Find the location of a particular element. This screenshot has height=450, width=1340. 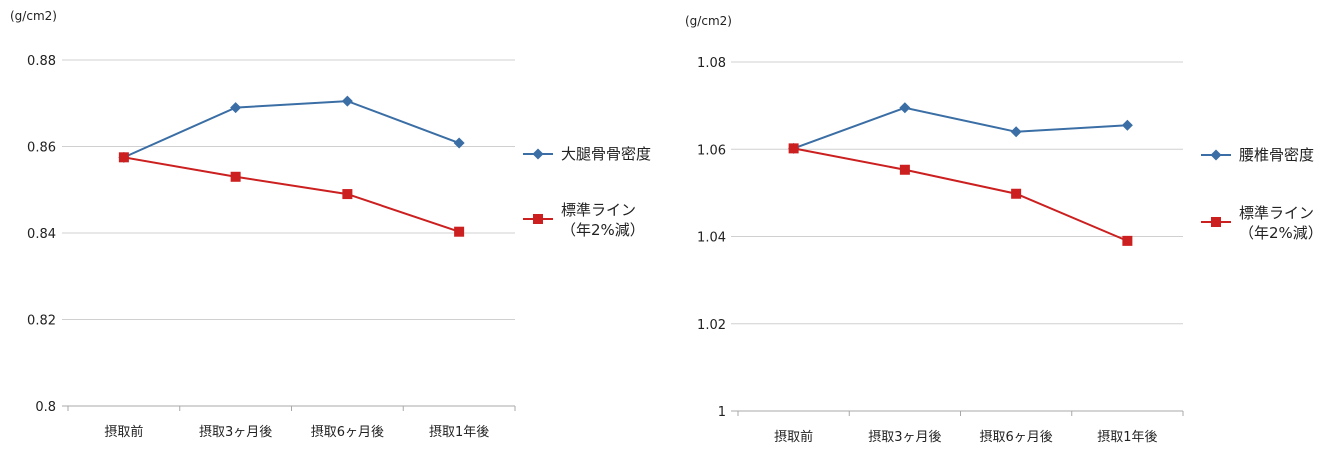

y-tick-label: 0.82 is located at coordinates (41, 321).